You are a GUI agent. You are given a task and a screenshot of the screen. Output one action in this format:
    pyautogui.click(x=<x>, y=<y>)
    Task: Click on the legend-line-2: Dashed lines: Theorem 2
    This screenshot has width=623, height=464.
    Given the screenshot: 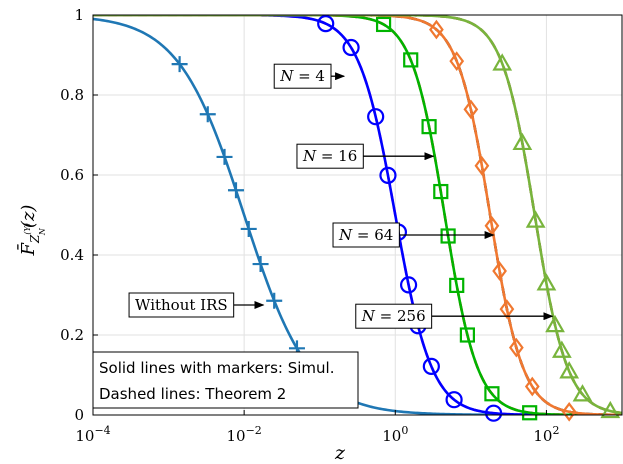 What is the action you would take?
    pyautogui.click(x=192, y=394)
    